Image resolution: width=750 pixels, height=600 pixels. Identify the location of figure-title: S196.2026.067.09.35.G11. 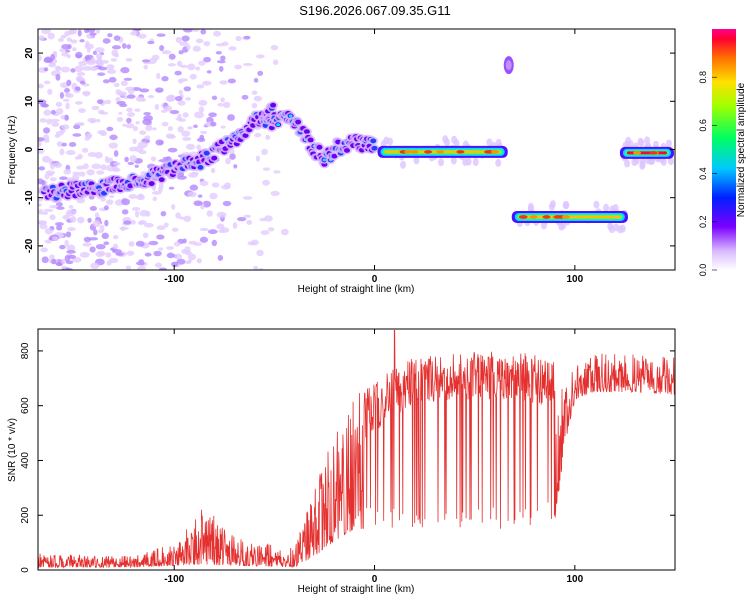
(375, 10).